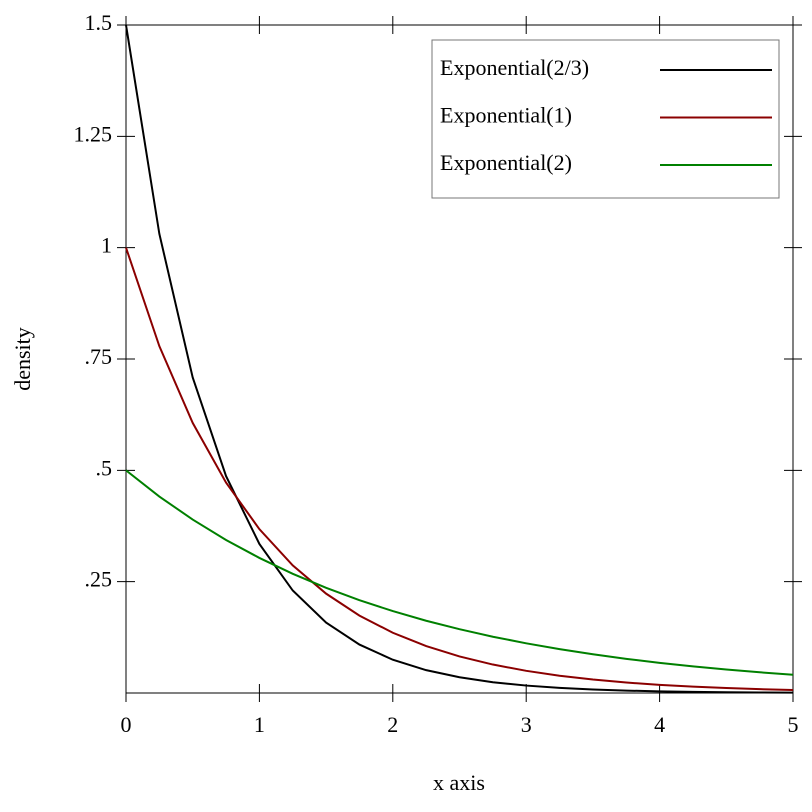 This screenshot has height=812, width=812. Describe the element at coordinates (99, 579) in the screenshot. I see `y-tick-label: .25` at that location.